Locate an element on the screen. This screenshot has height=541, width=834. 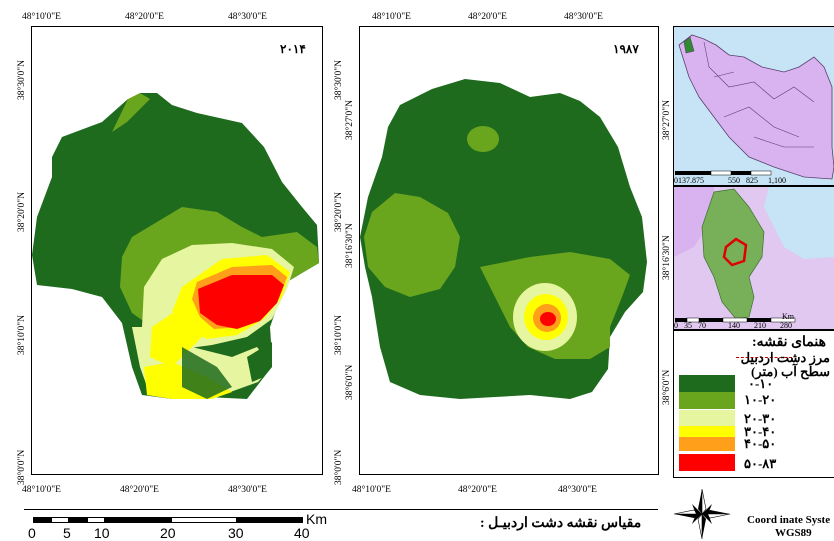
iran-scale-tick-4: 1,100 is located at coordinates (777, 180).